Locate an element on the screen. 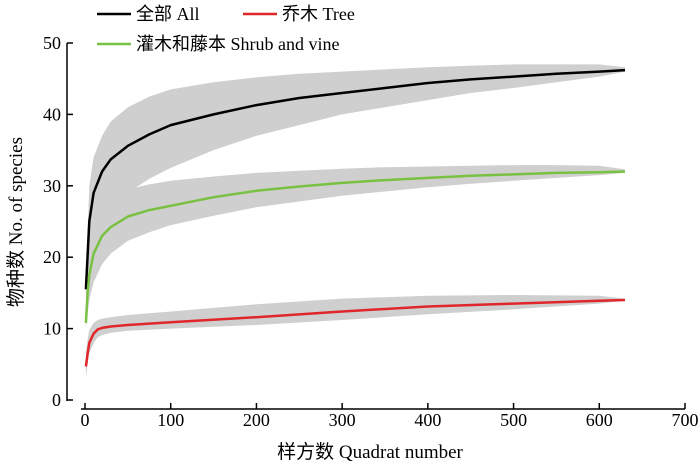 This screenshot has height=464, width=700. x-tick-label: 500 is located at coordinates (513, 420).